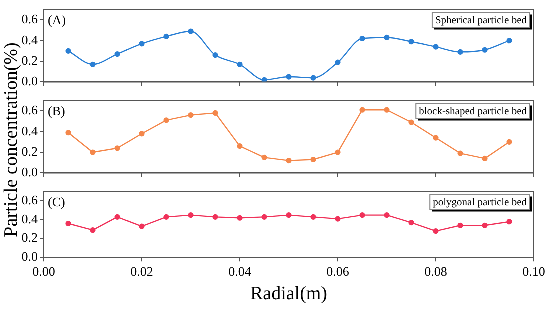  I want to click on x-tick-label: 0.08, so click(436, 271).